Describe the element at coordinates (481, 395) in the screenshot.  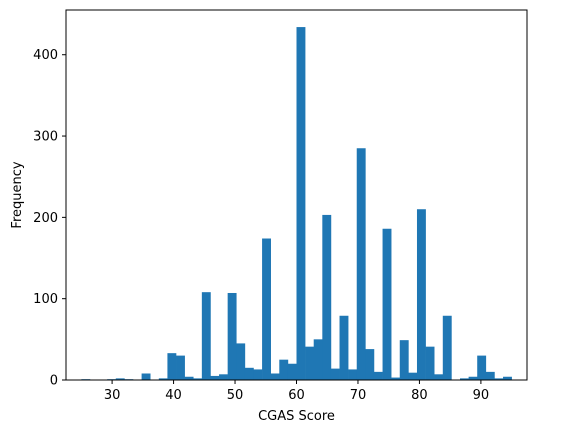
I see `x-tick-label: 90` at that location.